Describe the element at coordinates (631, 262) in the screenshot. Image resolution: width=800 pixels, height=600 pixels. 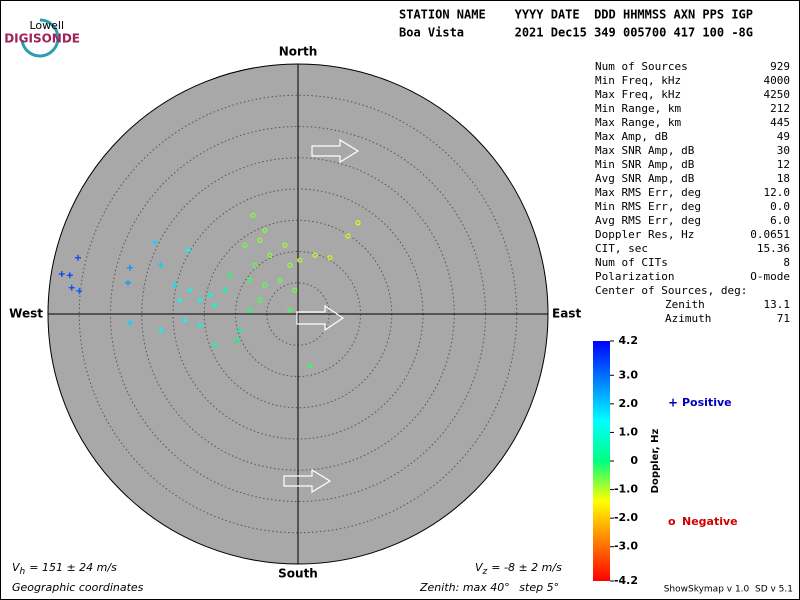
I see `stat-label: Num of CITs` at that location.